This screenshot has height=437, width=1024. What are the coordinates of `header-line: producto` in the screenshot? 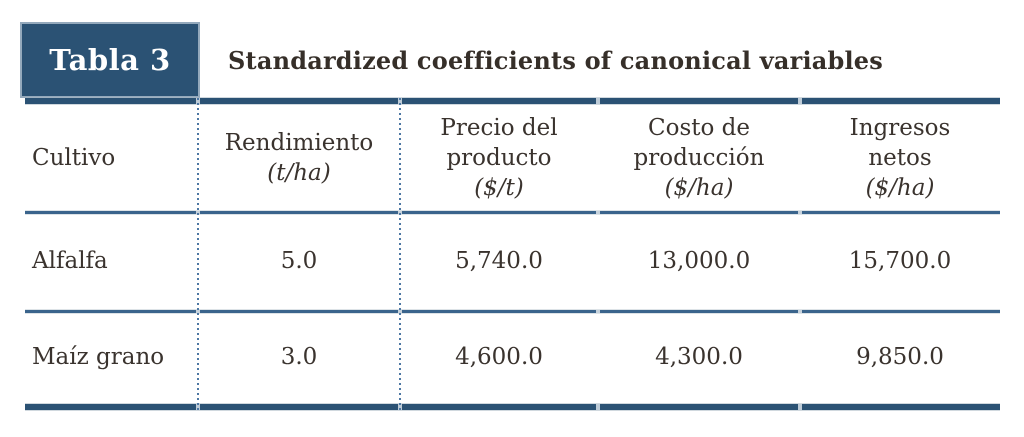 It's located at (499, 157).